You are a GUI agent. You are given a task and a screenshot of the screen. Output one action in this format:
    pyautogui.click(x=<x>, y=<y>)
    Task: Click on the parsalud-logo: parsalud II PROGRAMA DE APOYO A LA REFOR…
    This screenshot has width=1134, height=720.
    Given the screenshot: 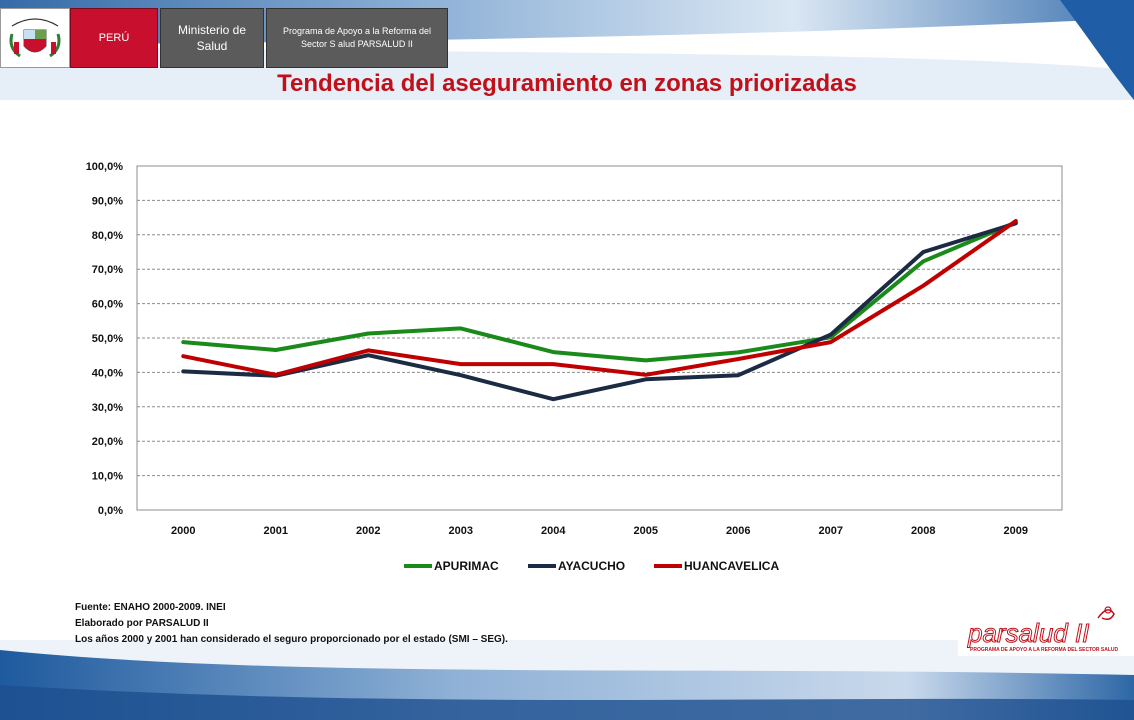 What is the action you would take?
    pyautogui.click(x=1046, y=628)
    